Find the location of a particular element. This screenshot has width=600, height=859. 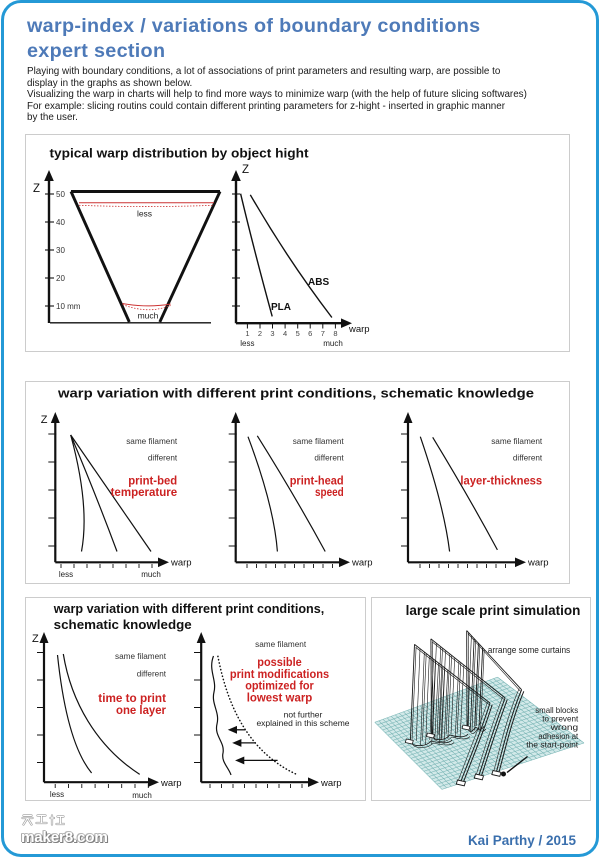

svg-text: PLA is located at coordinates (281, 307).